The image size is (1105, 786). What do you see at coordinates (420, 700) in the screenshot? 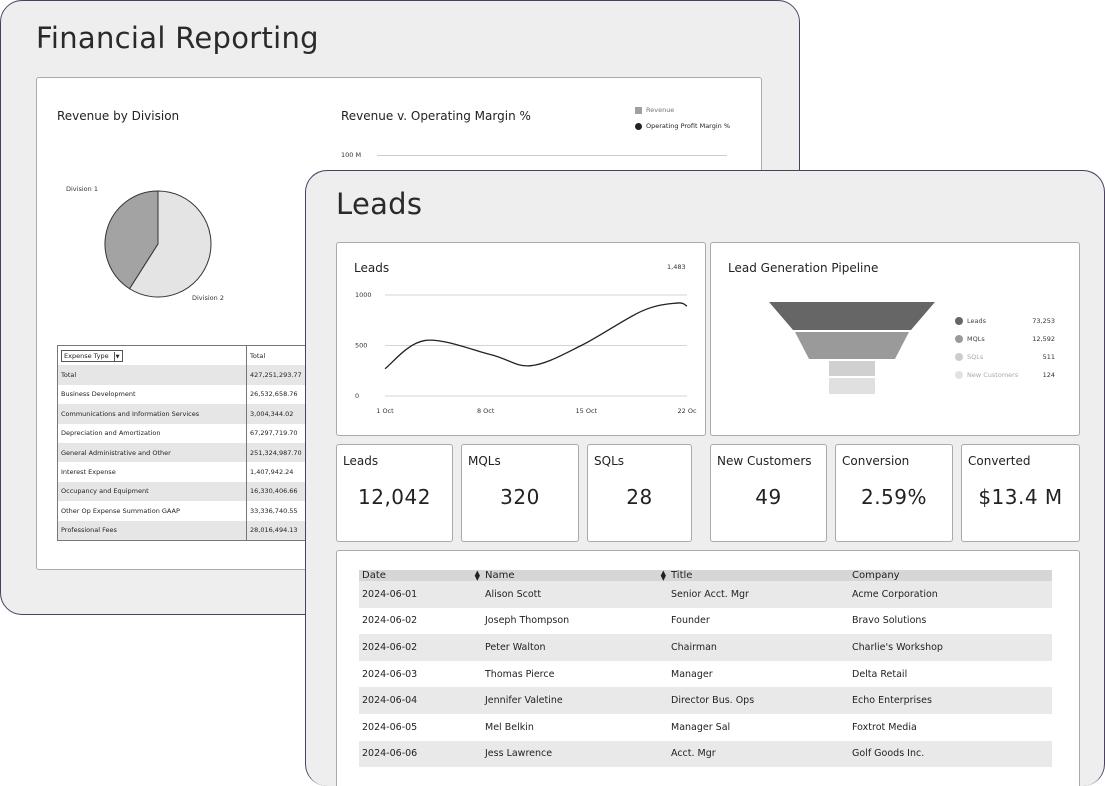
I see `date-cell: 2024-06-04` at bounding box center [420, 700].